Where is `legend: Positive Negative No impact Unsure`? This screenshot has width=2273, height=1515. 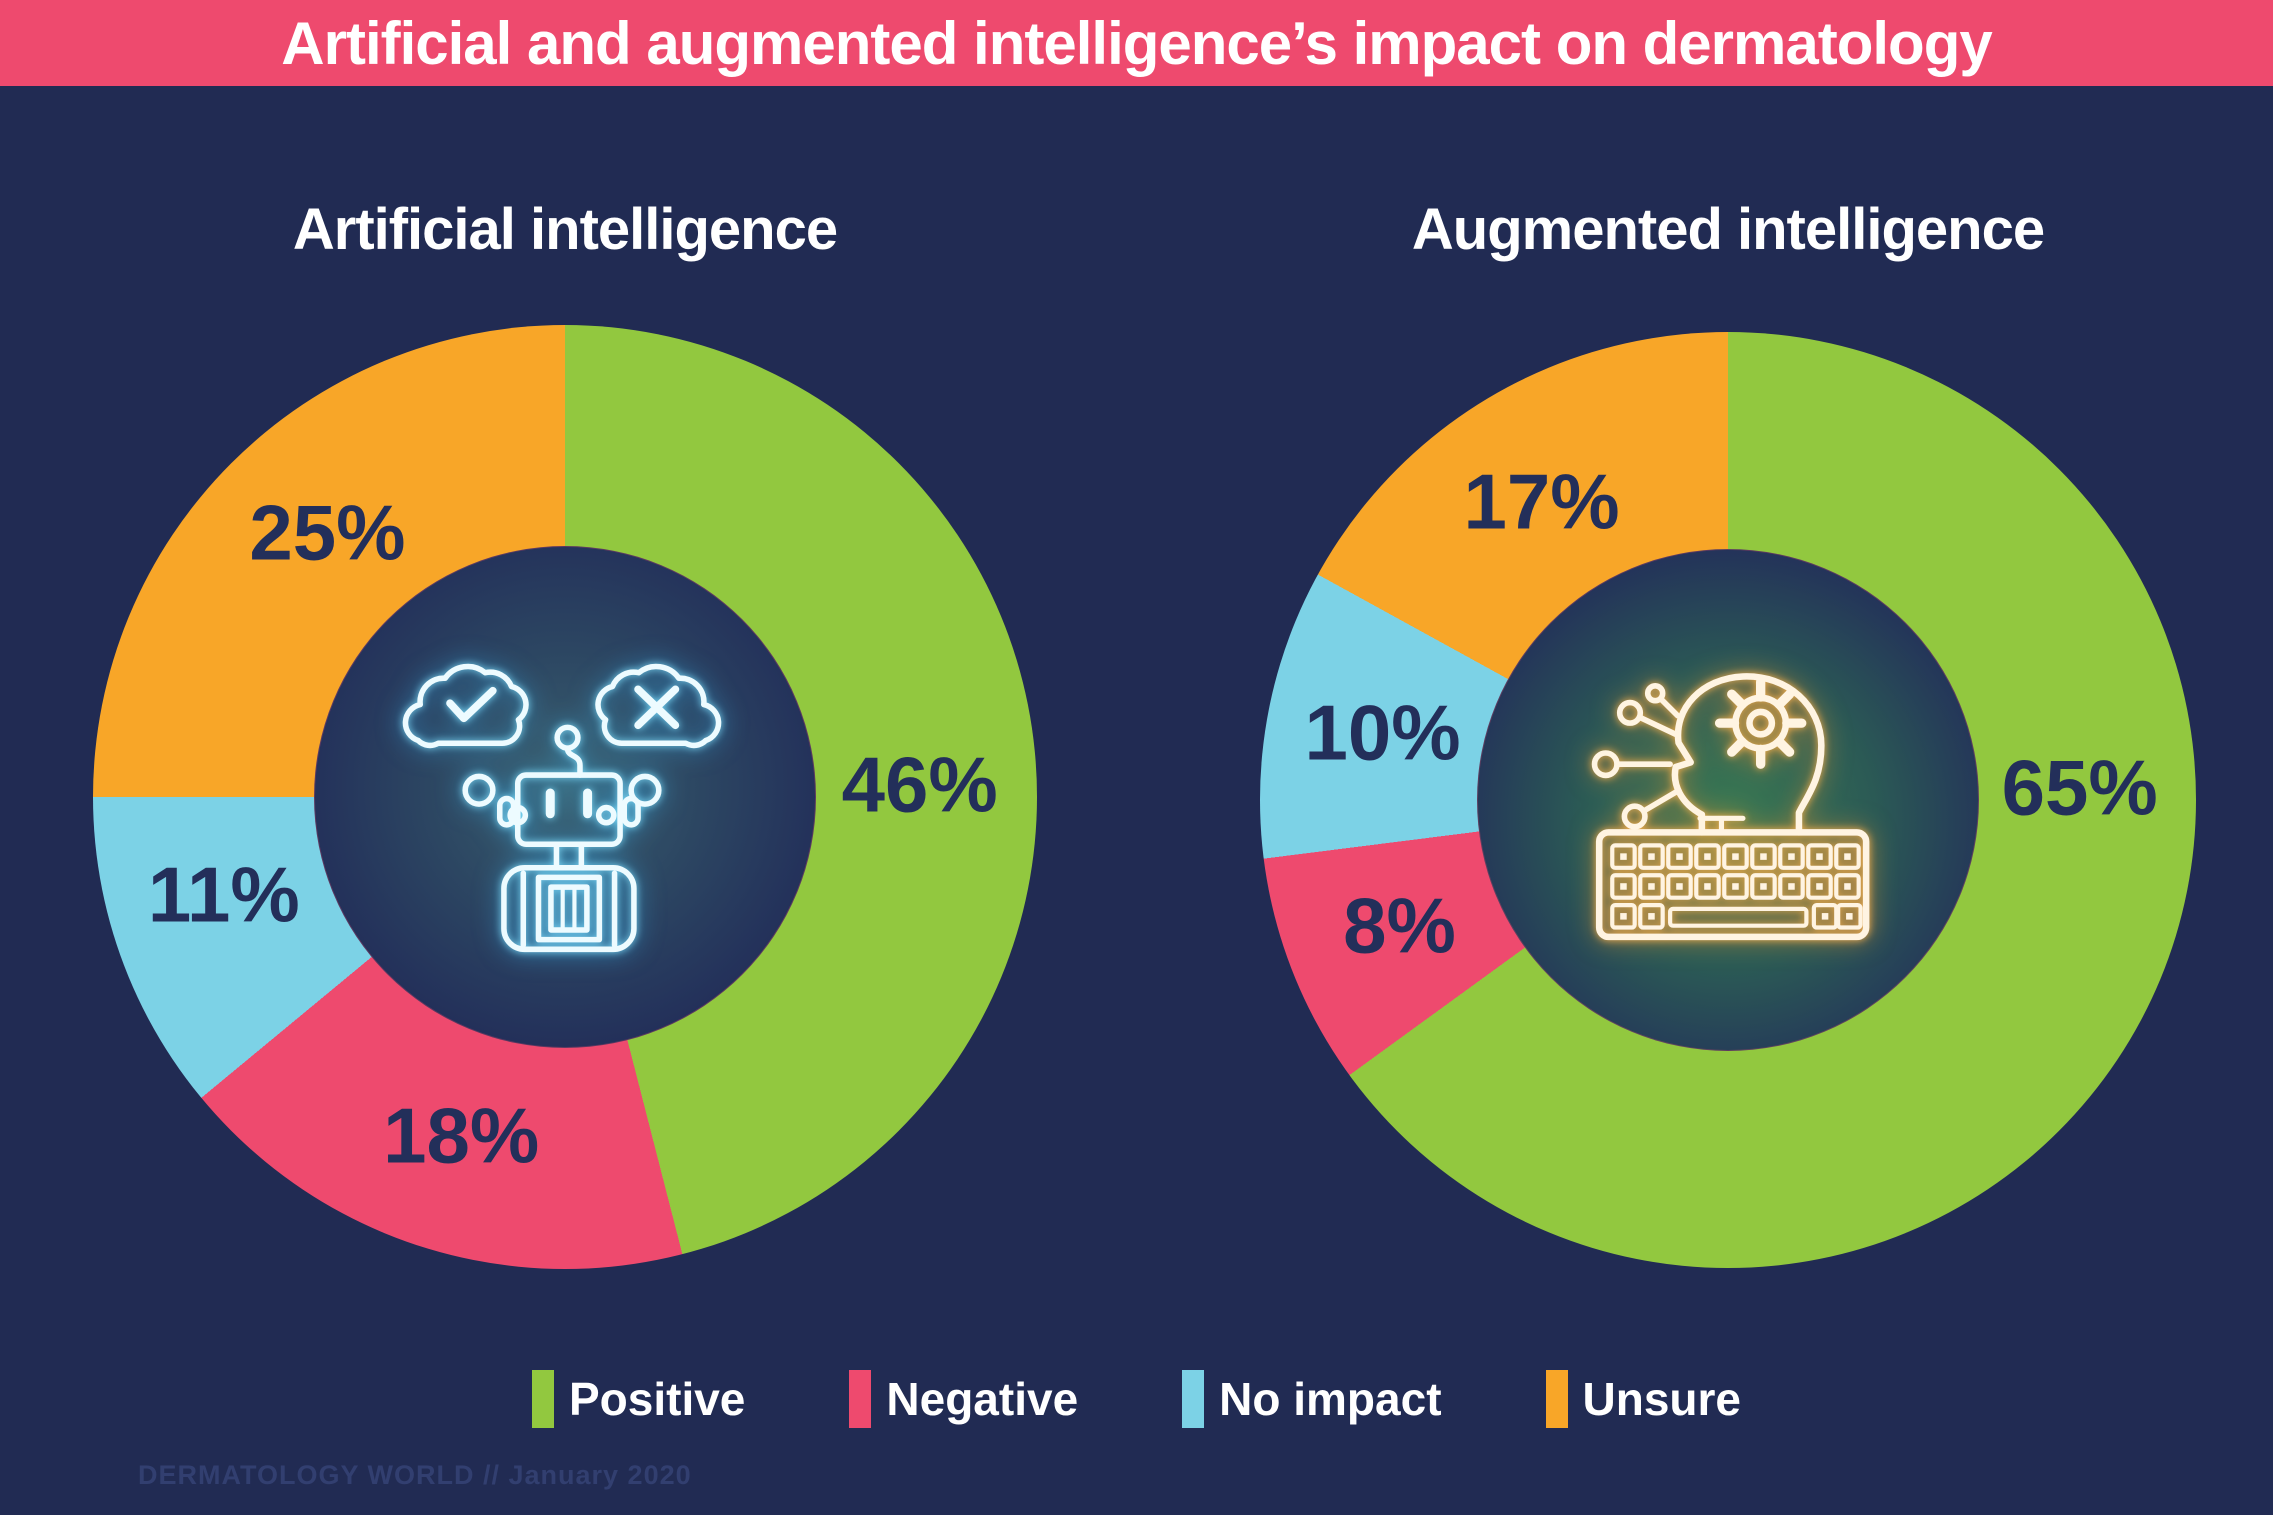 legend: Positive Negative No impact Unsure is located at coordinates (1136, 1399).